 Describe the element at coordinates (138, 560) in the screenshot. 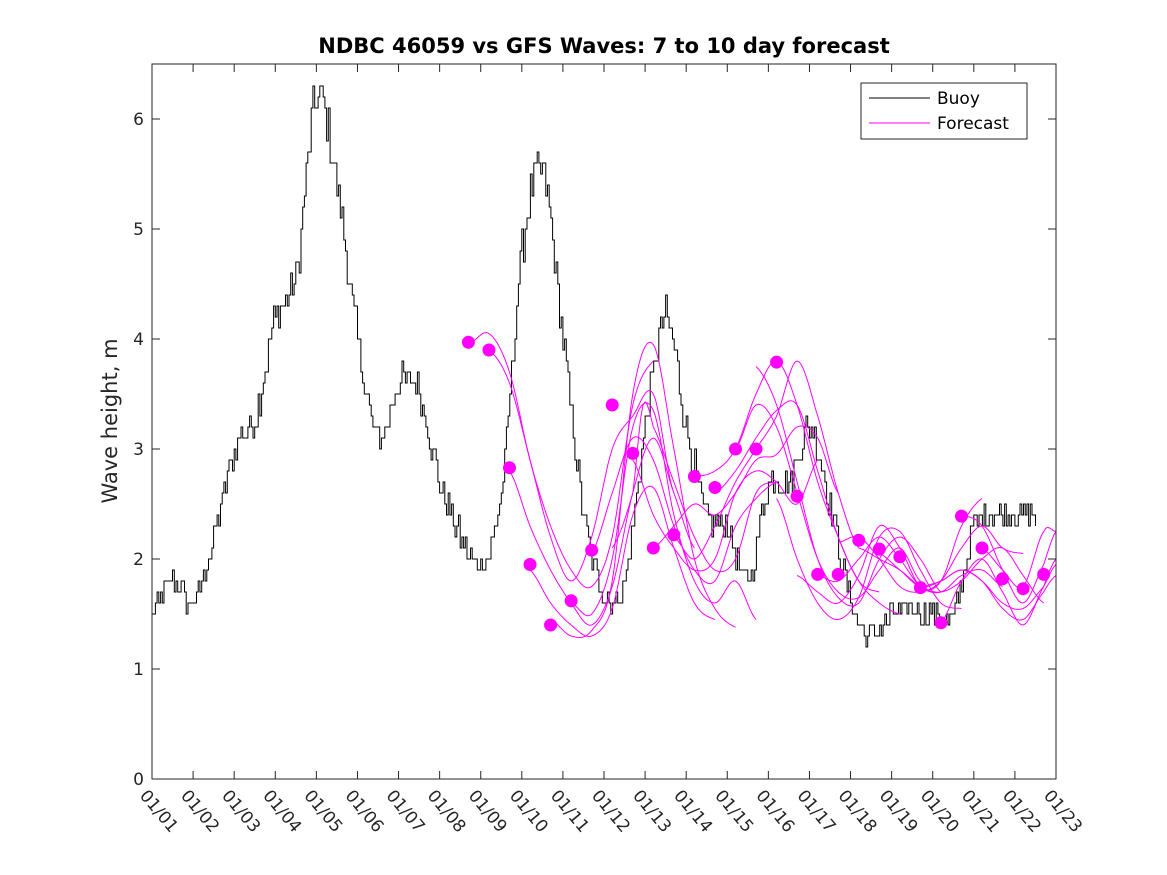

I see `y-tick-label: 2` at that location.